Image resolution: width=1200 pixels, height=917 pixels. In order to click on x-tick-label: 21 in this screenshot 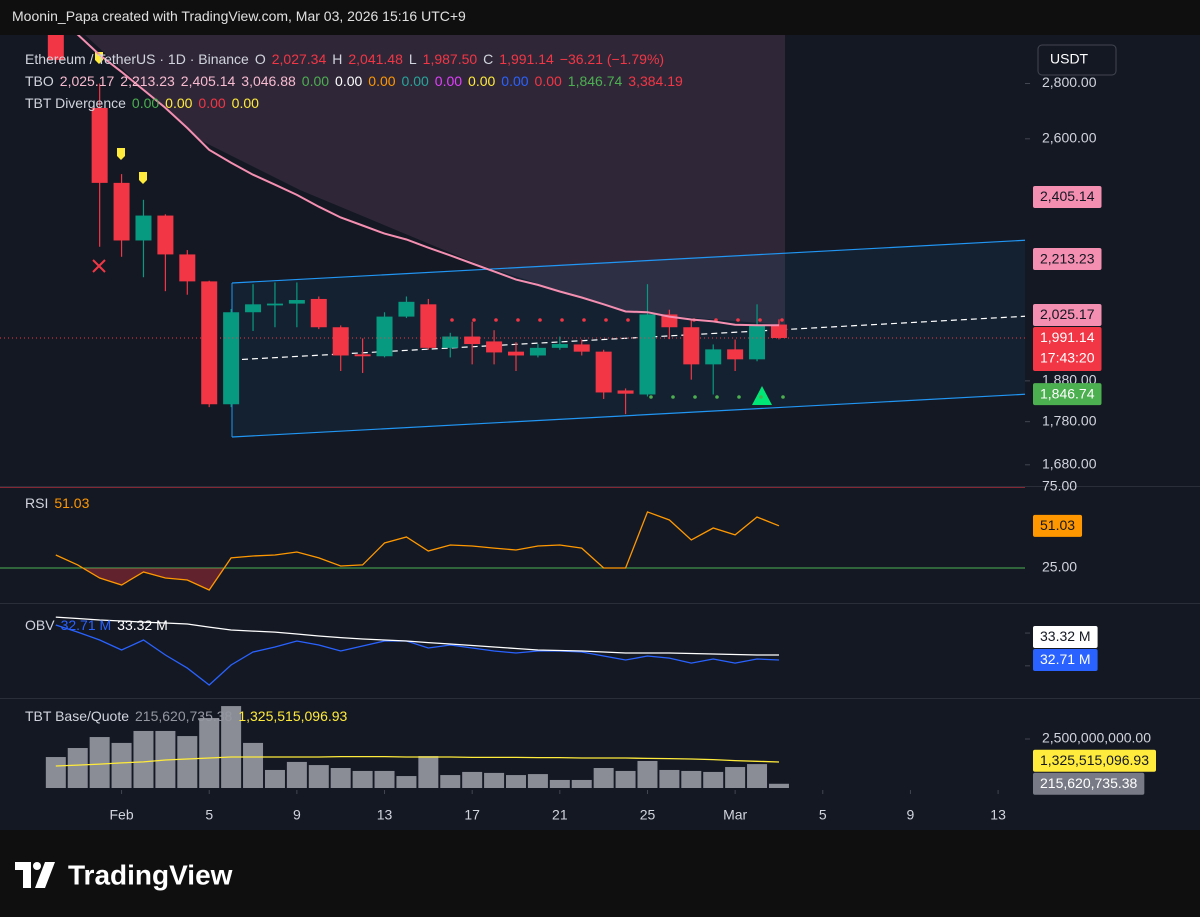, I will do `click(560, 815)`.